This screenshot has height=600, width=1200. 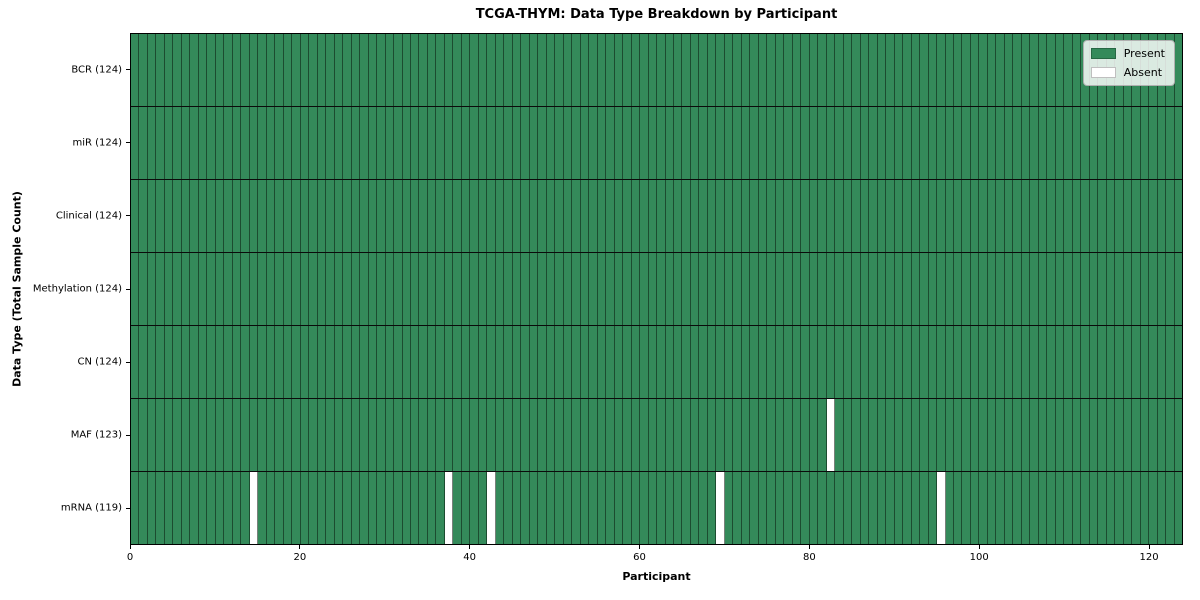 I want to click on row-mRNA, so click(x=657, y=508).